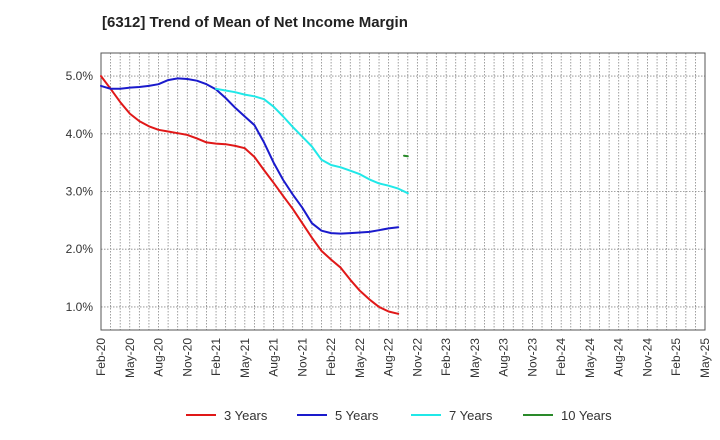 This screenshot has height=440, width=720. Describe the element at coordinates (586, 415) in the screenshot. I see `legend-label: 10 Years` at that location.